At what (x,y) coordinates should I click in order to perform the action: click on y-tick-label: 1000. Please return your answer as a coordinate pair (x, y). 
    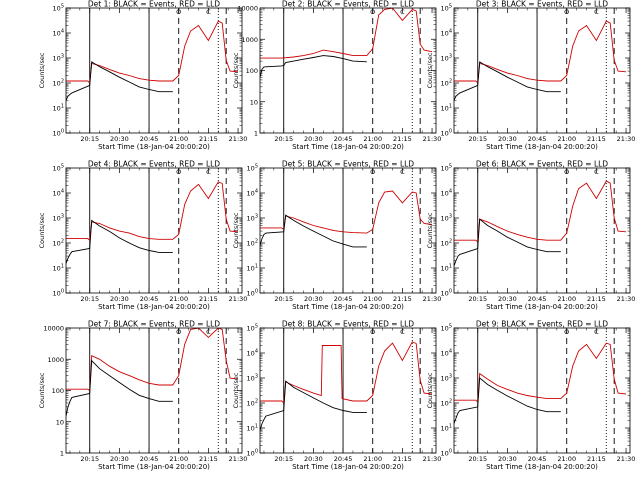
    Looking at the image, I should click on (249, 40).